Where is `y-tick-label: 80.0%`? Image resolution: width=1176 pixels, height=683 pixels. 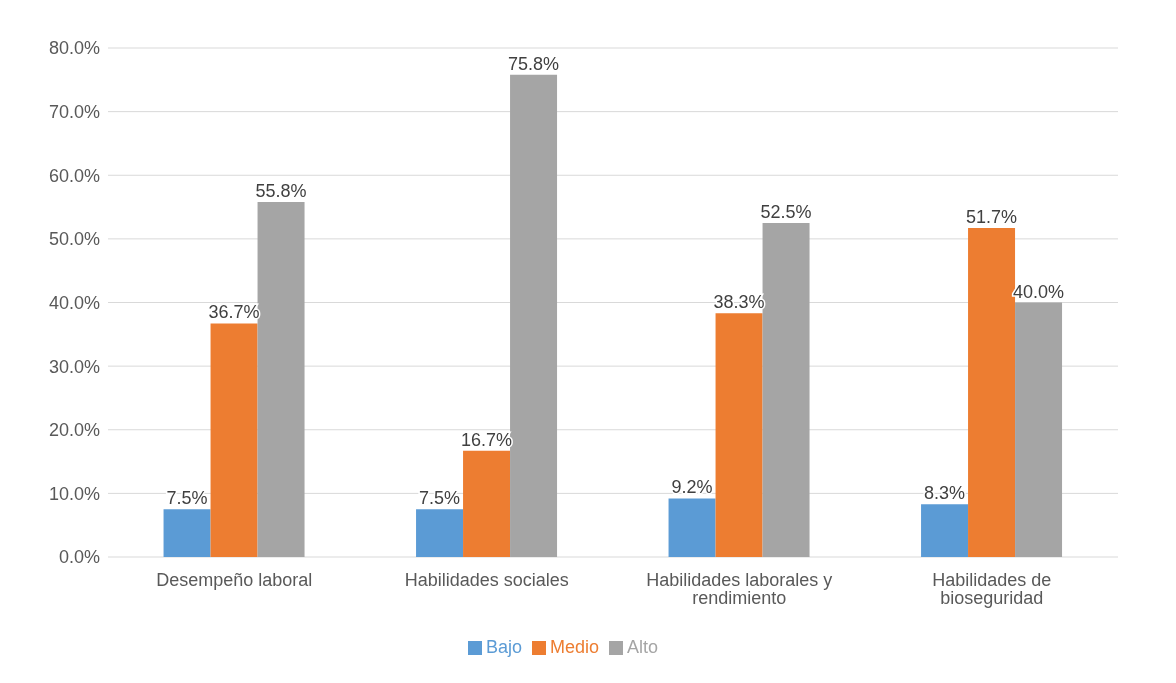
y-tick-label: 80.0% is located at coordinates (74, 48).